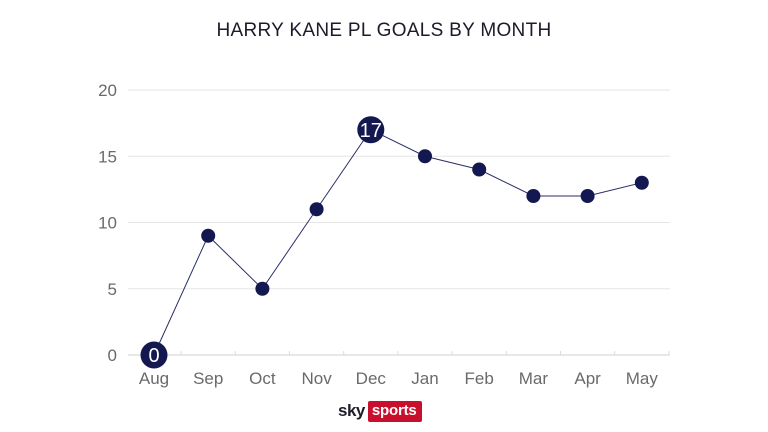 This screenshot has height=432, width=768. I want to click on sky-sports-logo: sky sports, so click(380, 411).